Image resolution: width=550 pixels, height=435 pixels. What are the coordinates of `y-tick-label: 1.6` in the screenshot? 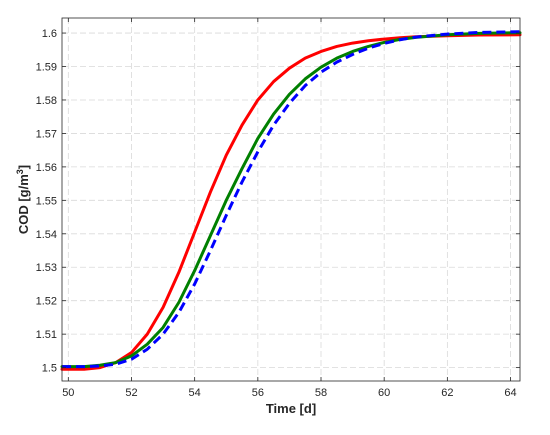 It's located at (49, 34).